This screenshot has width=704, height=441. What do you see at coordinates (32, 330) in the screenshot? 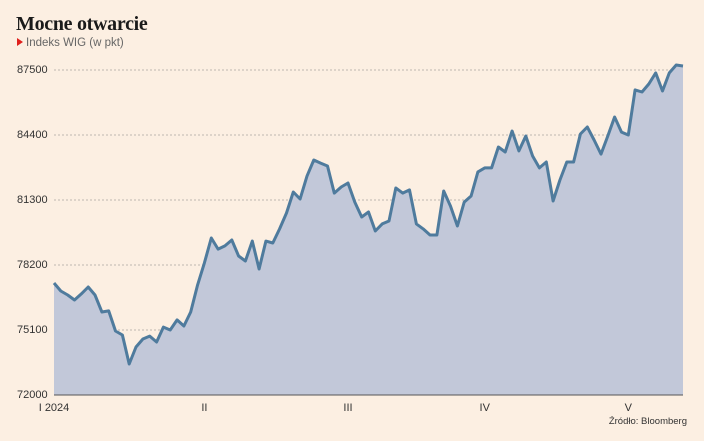
I see `y-tick-label: 75100` at bounding box center [32, 330].